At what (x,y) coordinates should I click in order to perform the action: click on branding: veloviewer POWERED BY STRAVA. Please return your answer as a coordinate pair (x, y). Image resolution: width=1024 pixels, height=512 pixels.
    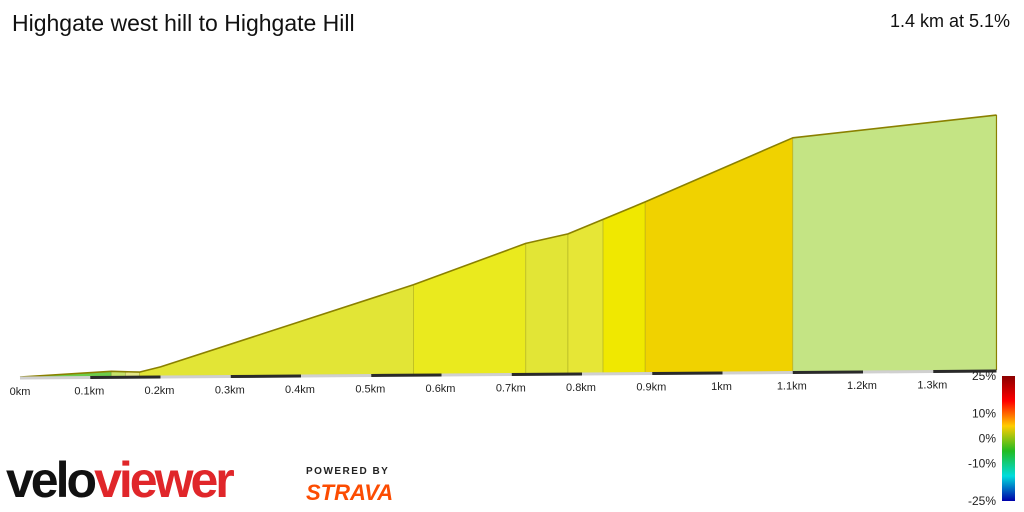
    Looking at the image, I should click on (216, 480).